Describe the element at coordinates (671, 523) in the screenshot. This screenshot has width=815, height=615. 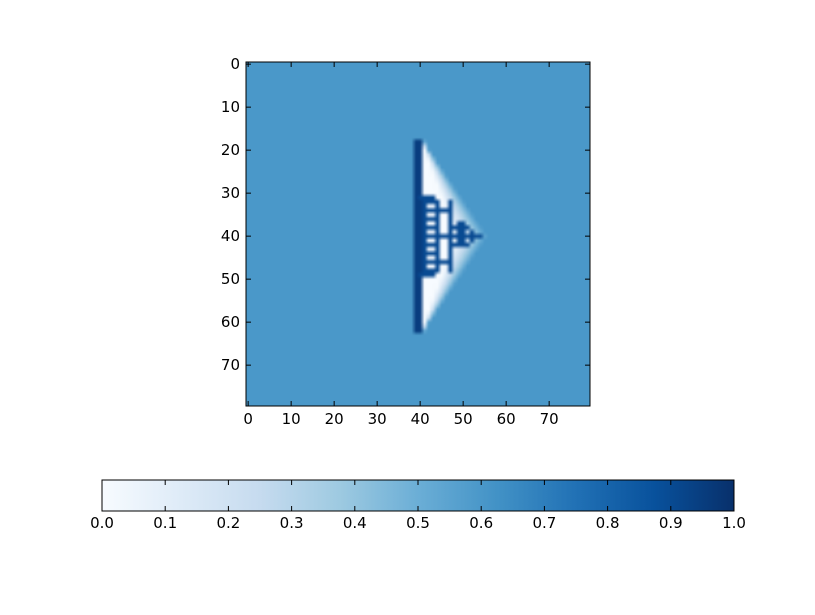
I see `colorbar-tick-label: 0.9` at that location.